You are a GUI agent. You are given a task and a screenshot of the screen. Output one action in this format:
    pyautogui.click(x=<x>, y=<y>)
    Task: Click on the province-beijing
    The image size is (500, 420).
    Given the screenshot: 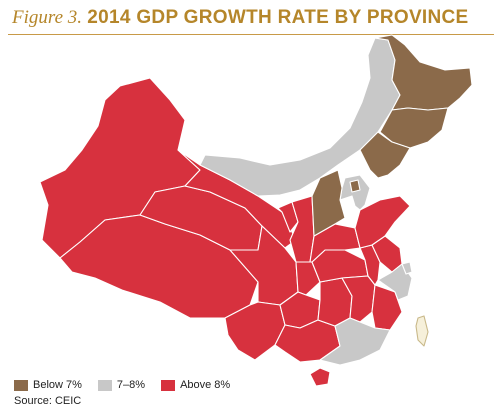 What is the action you would take?
    pyautogui.click(x=355, y=186)
    